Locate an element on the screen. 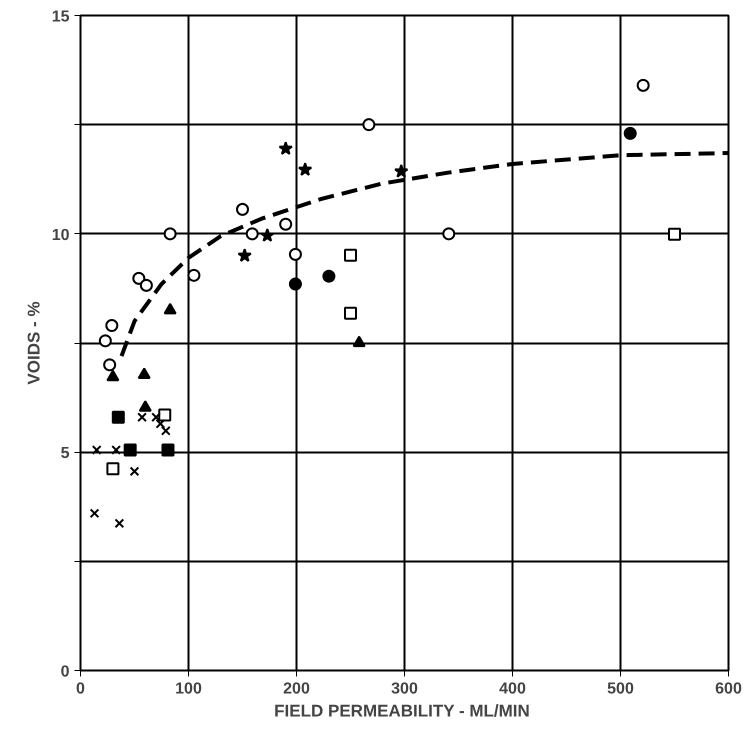 The height and width of the screenshot is (740, 753). y-tick-label: 0 is located at coordinates (65, 672).